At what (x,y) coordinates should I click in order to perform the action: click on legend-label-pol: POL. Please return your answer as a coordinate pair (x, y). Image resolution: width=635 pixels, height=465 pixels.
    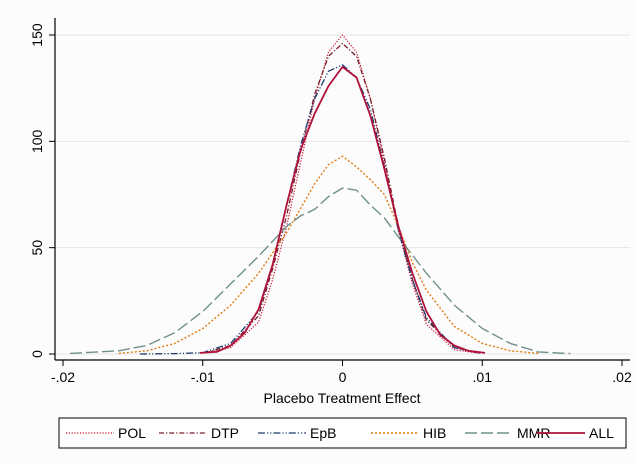
    Looking at the image, I should click on (132, 433).